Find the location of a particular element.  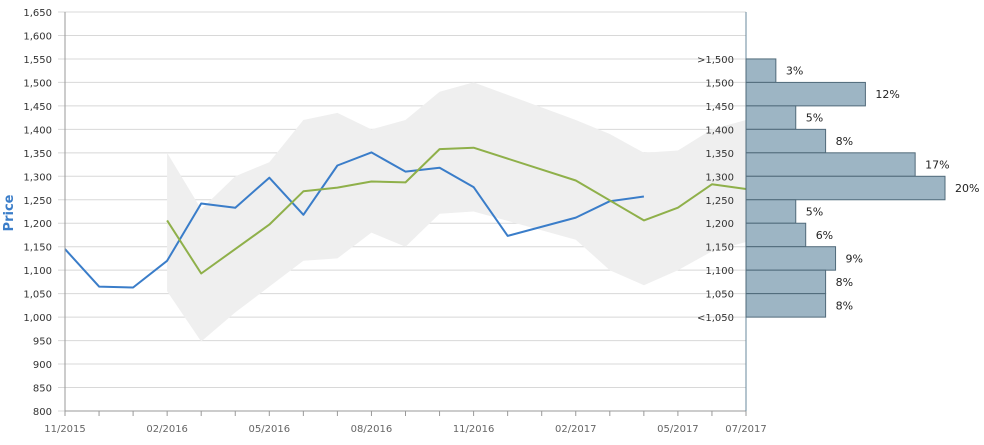

distribution-bin-label: 1,200 is located at coordinates (719, 224).